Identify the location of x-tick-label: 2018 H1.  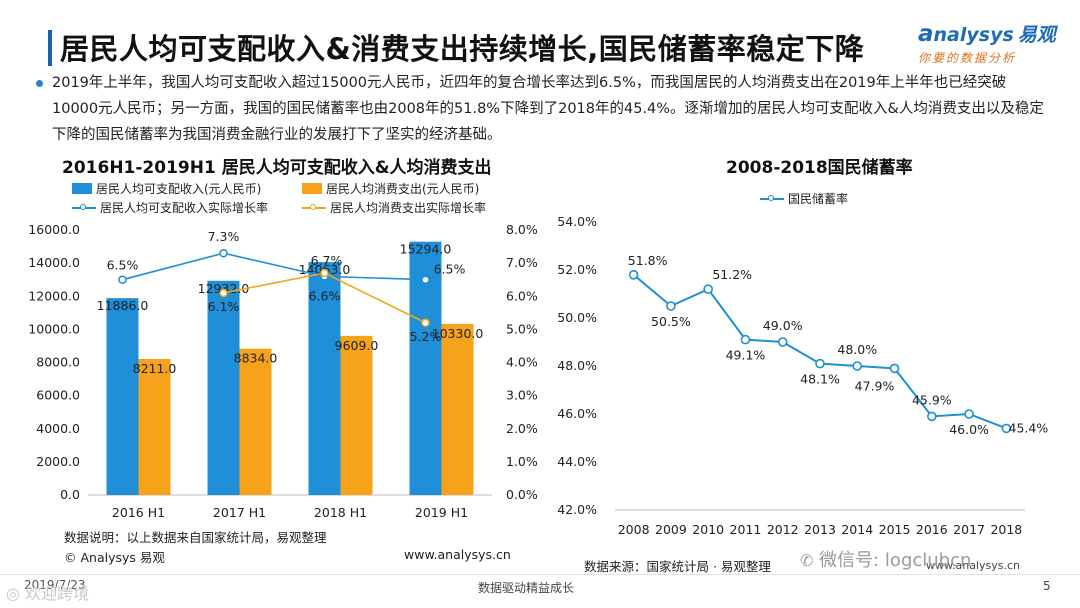
(340, 512).